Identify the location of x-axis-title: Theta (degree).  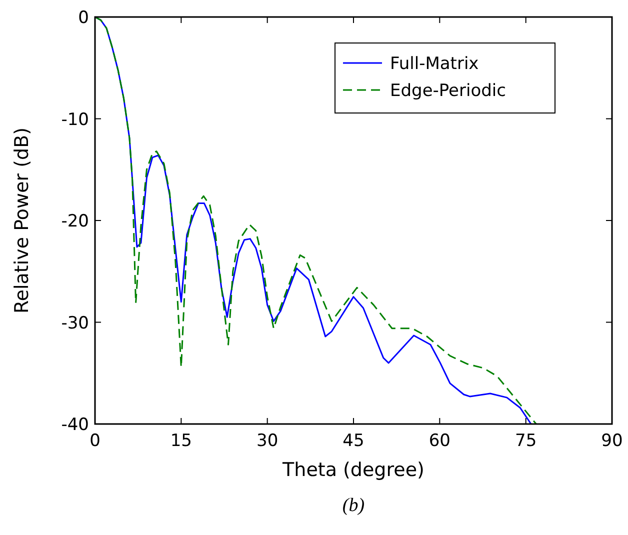
(353, 470).